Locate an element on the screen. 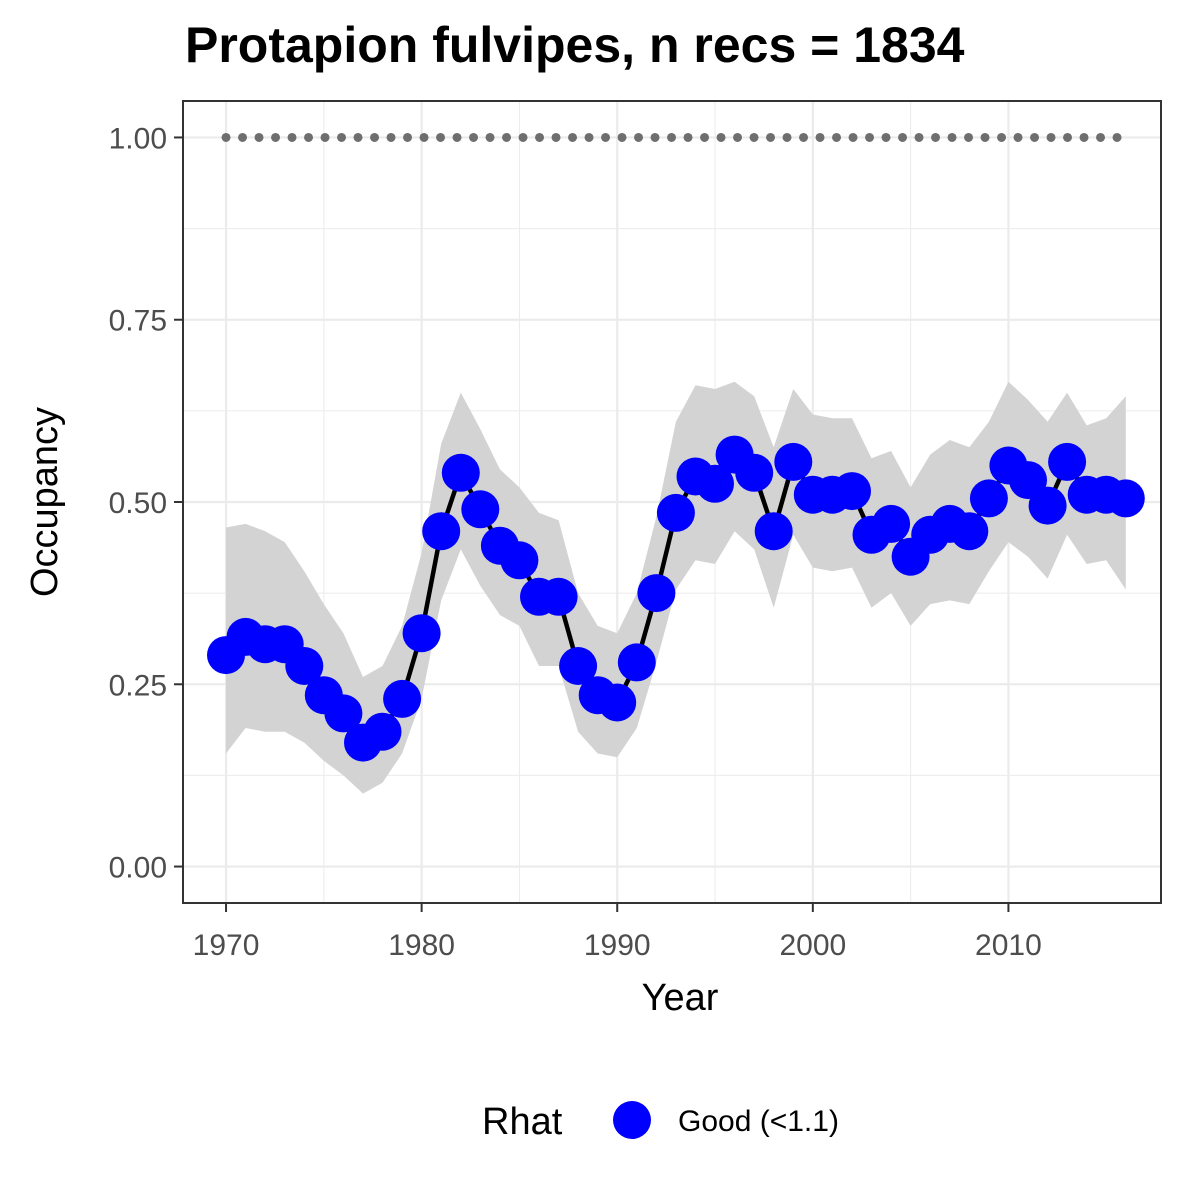 This screenshot has width=1200, height=1200. legend-key-good is located at coordinates (632, 1120).